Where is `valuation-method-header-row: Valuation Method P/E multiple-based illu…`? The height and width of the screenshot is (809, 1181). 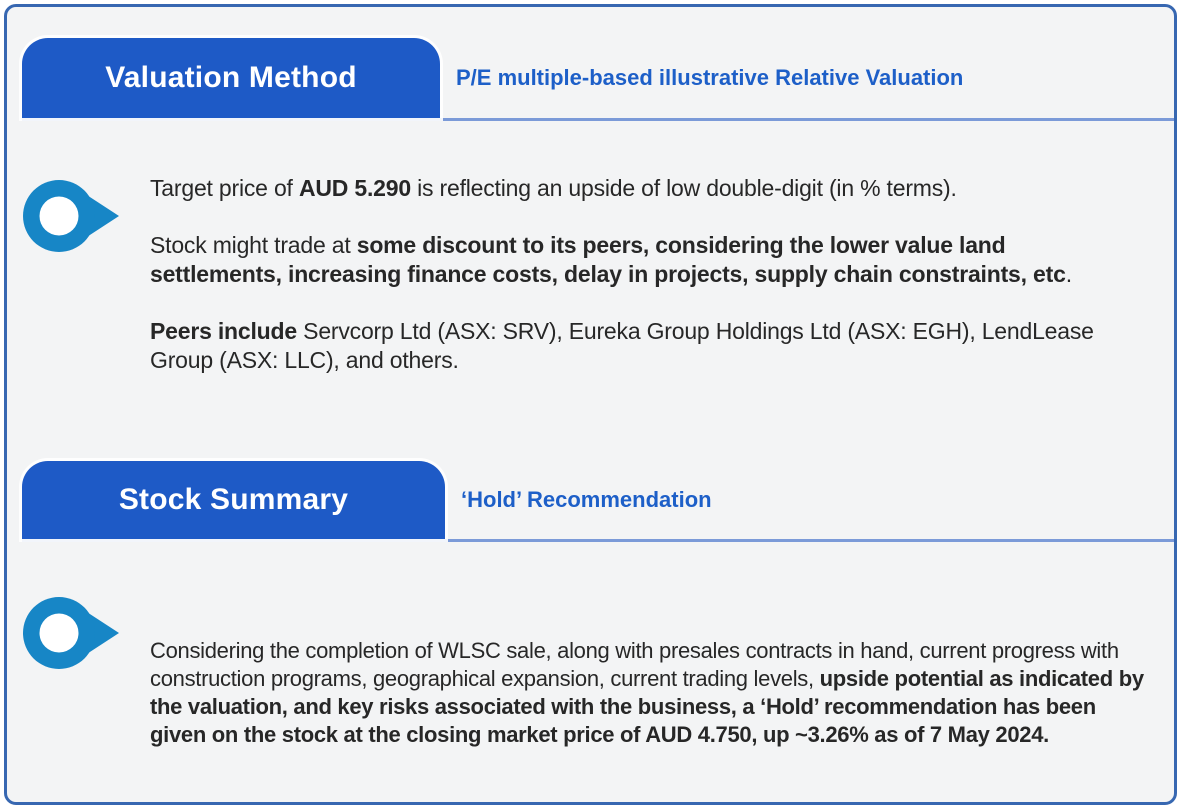
valuation-method-header-row: Valuation Method P/E multiple-based illu… is located at coordinates (598, 79).